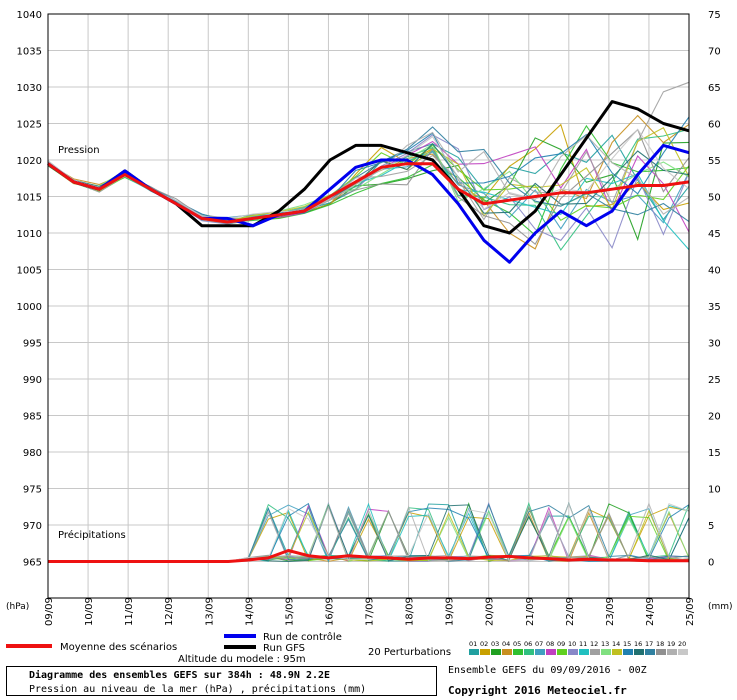  Describe the element at coordinates (249, 611) in the screenshot. I see `x-tick-label: 14/09` at that location.